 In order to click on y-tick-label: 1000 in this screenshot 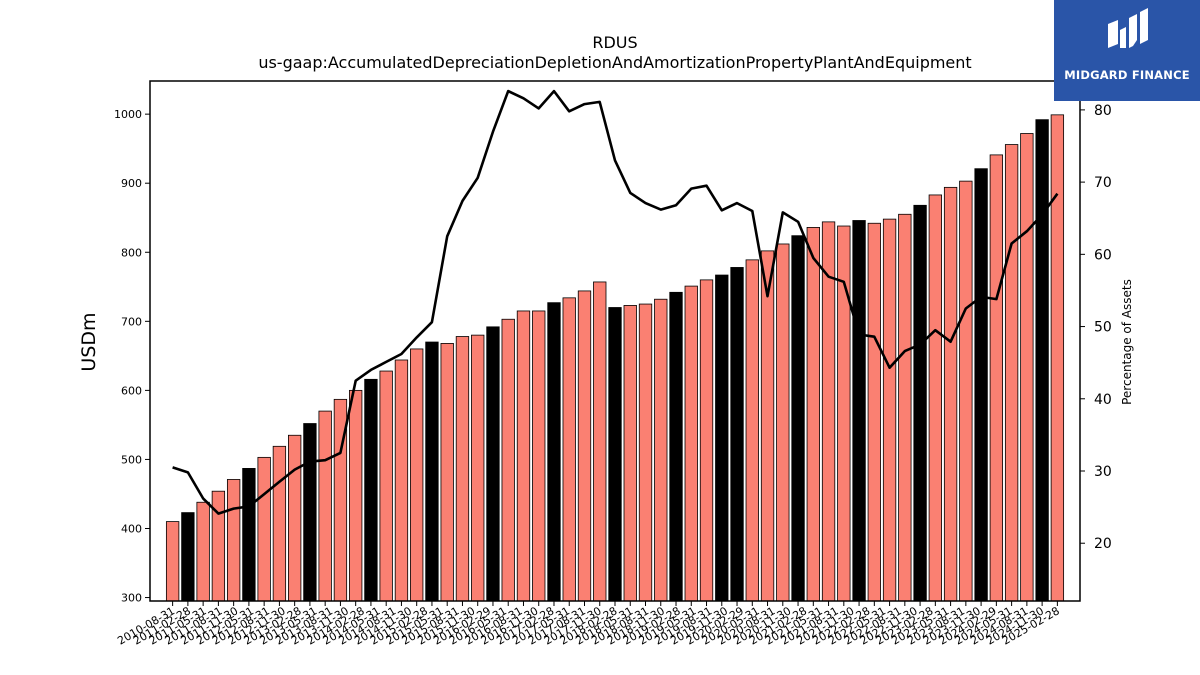, I will do `click(128, 114)`.